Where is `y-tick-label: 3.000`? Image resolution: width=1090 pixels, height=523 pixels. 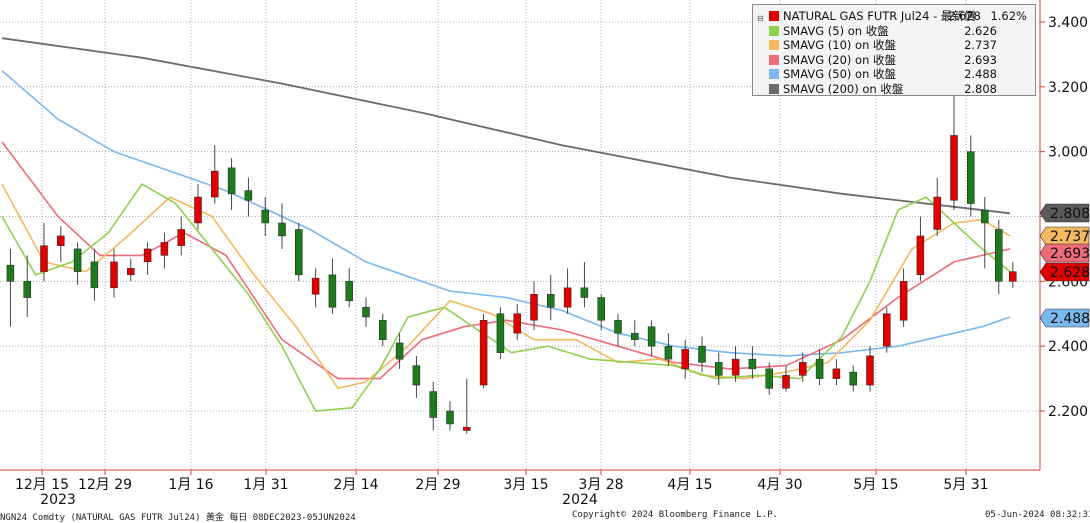
y-tick-label: 3.000 is located at coordinates (1068, 153).